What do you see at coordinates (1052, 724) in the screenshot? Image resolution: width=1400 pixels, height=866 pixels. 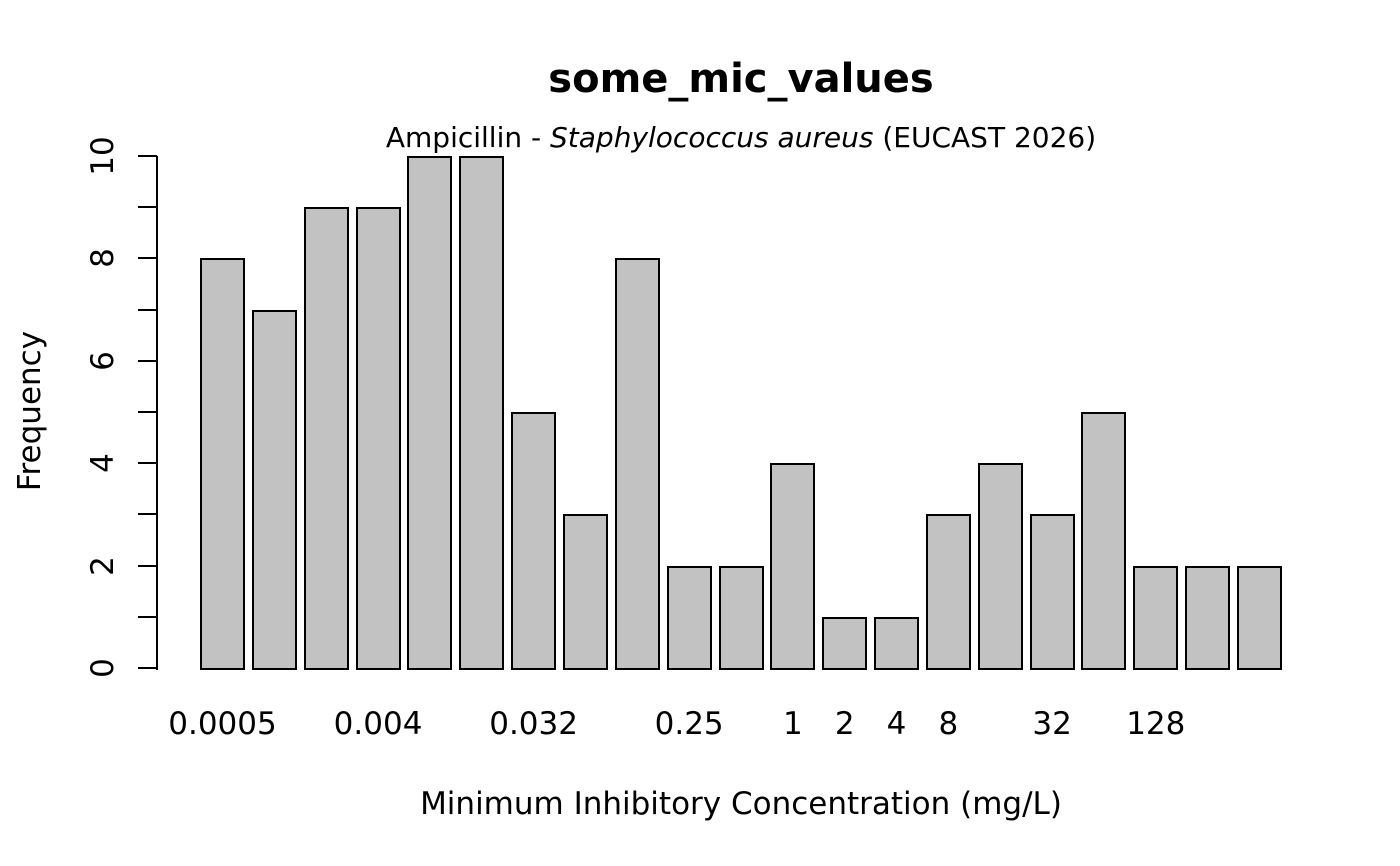 I see `x-tick-label: 32` at bounding box center [1052, 724].